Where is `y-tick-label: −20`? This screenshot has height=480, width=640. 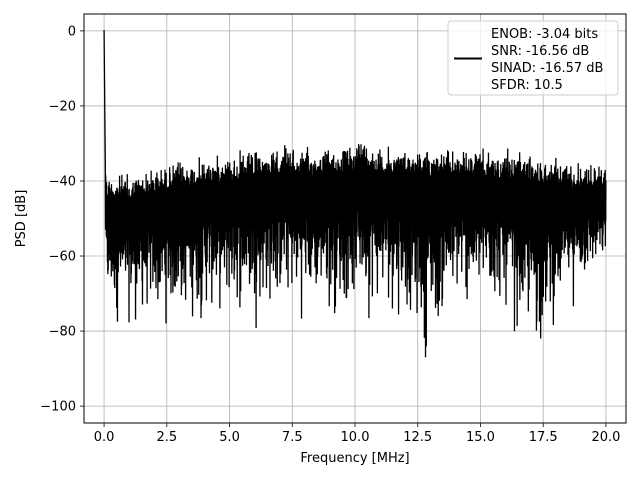 y-tick-label: −20 is located at coordinates (62, 106).